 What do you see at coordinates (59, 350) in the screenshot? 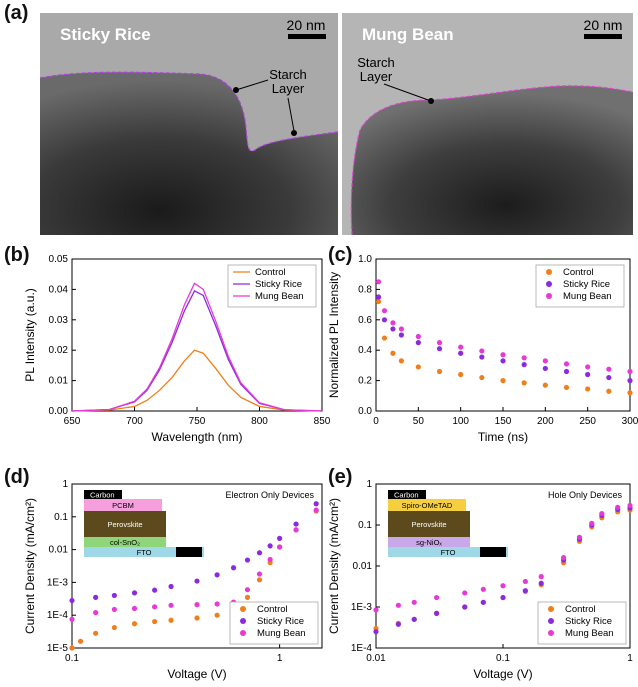
I see `y-tick-label: 0.02` at bounding box center [59, 350].